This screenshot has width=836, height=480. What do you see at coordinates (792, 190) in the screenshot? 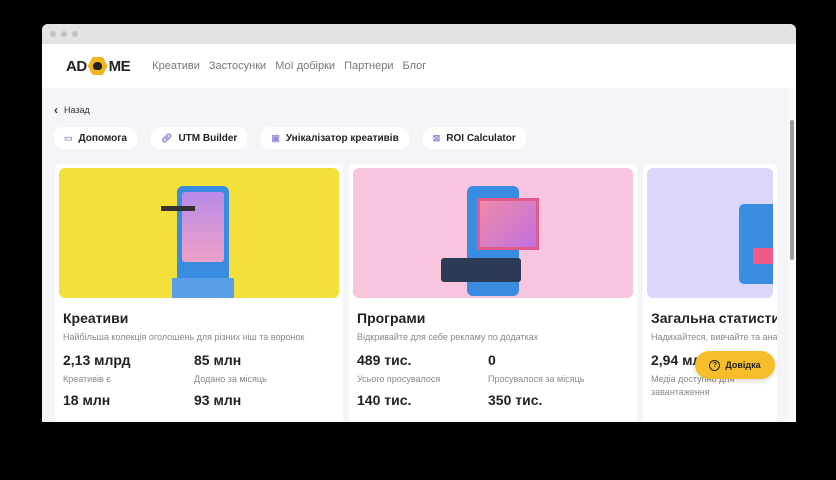
I see `scrollbar-thumb` at bounding box center [792, 190].